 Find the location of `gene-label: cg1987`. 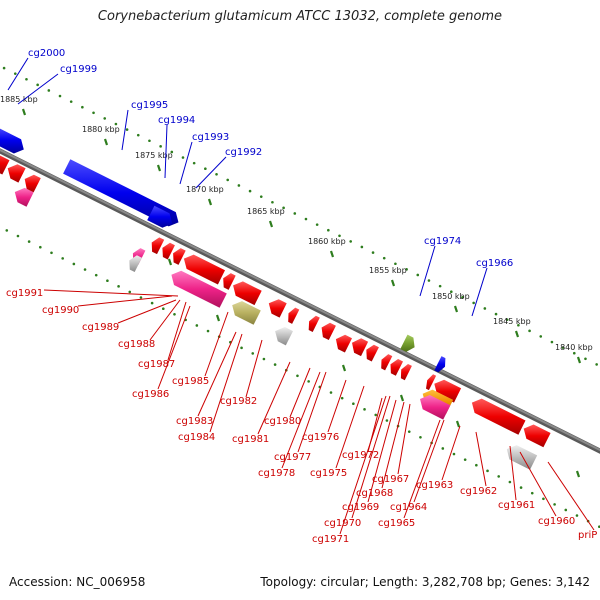

gene-label: cg1987 is located at coordinates (156, 364).